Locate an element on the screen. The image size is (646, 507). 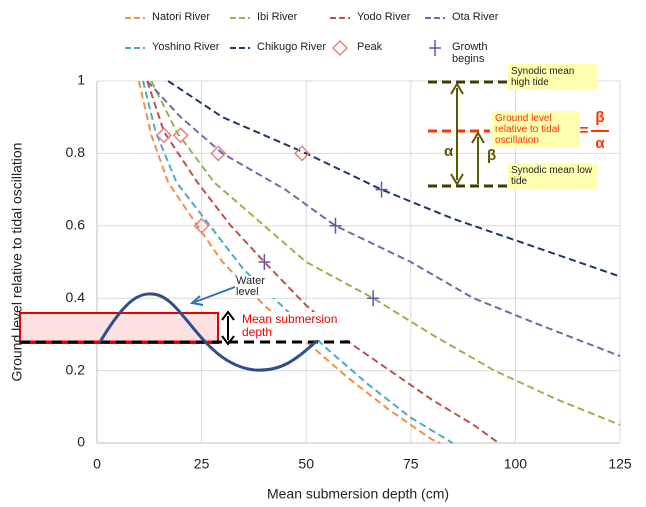
y-tick-label: 0 is located at coordinates (81, 442).